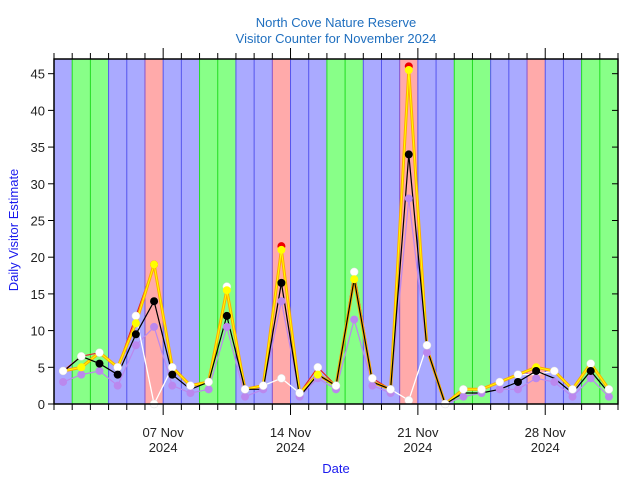  Describe the element at coordinates (38, 220) in the screenshot. I see `y-tick-label: 25` at that location.